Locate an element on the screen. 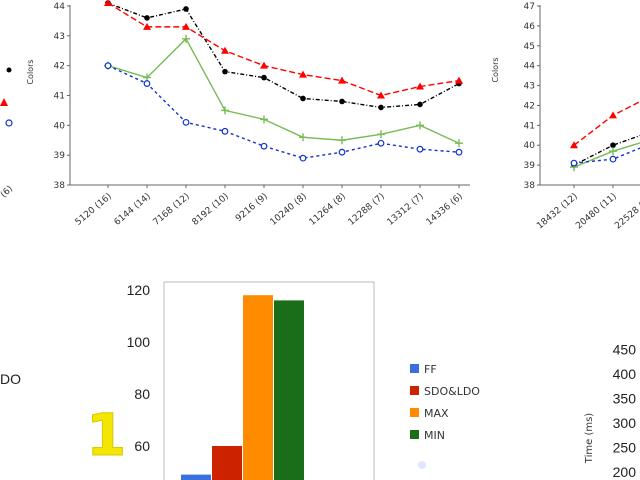 The image size is (640, 480). y-ticks: 38 39 40 41 42 43 44 is located at coordinates (62, 96).